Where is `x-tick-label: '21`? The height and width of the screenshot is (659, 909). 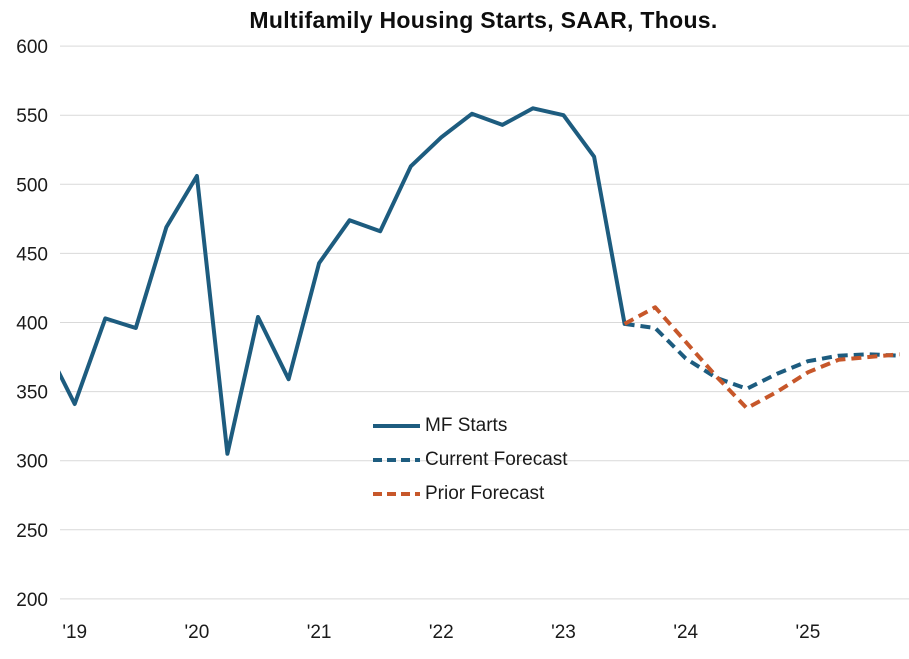
x-tick-label: '21 is located at coordinates (319, 632).